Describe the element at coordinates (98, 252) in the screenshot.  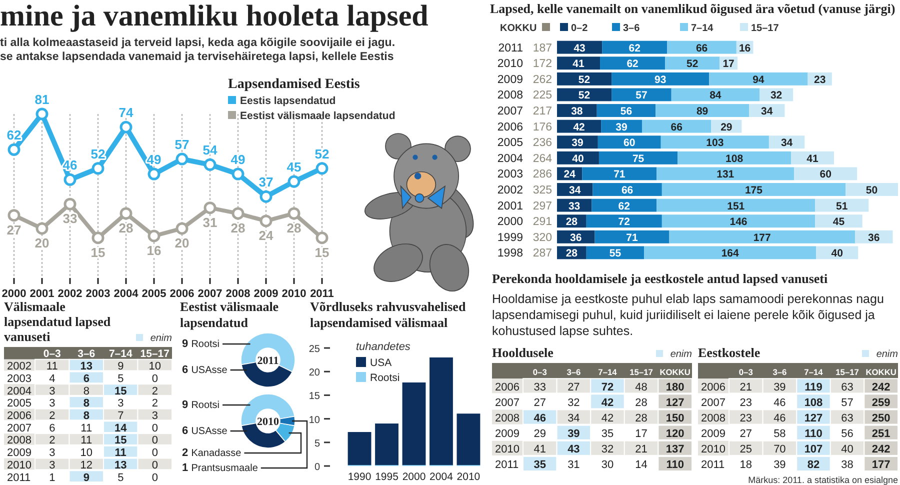
I see `data-label: 15` at that location.